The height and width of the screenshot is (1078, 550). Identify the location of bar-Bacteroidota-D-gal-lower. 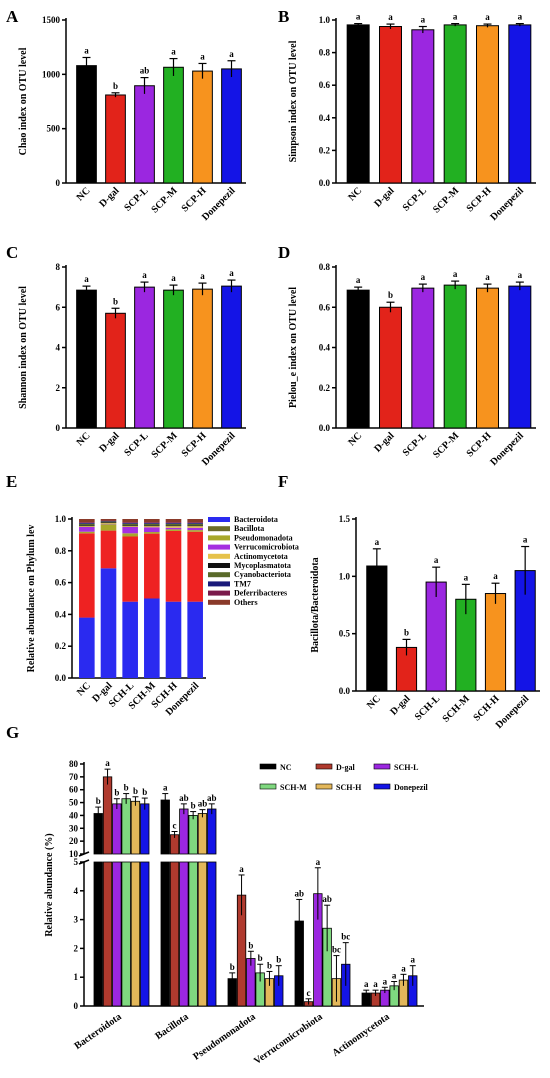
(107, 934).